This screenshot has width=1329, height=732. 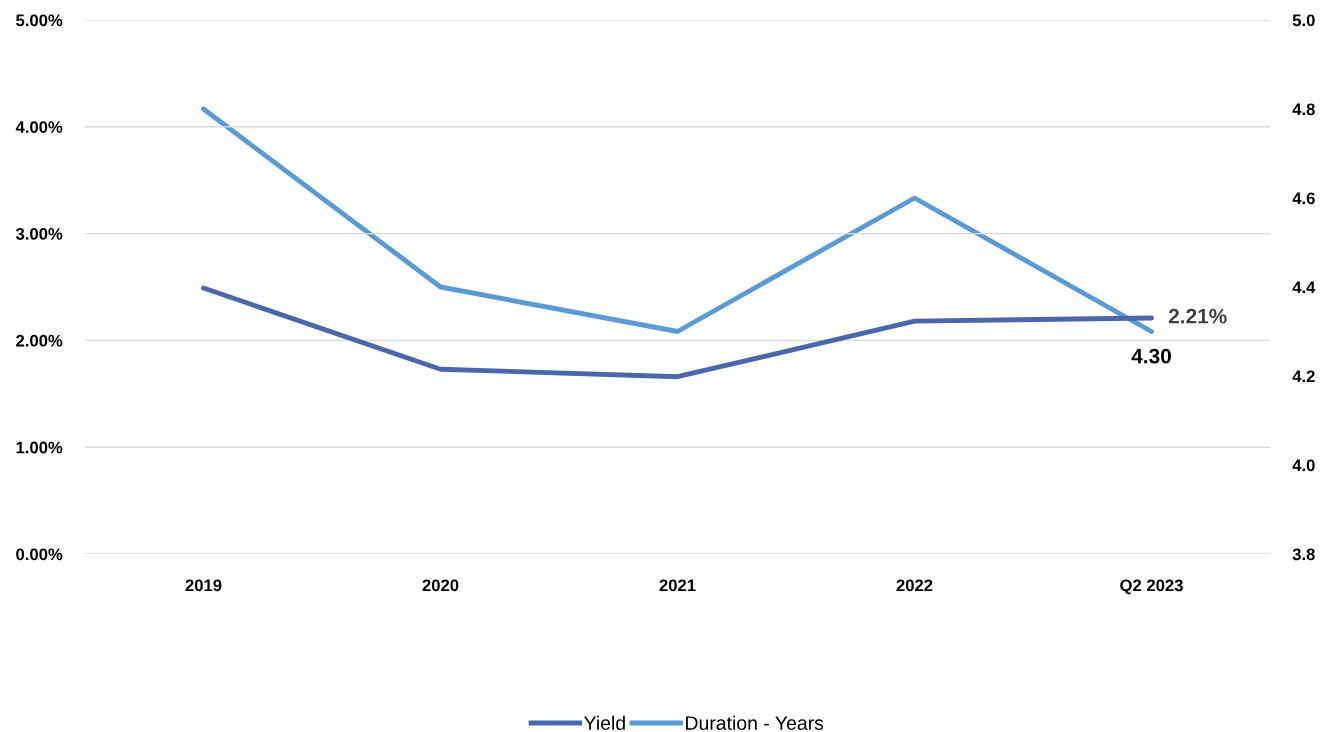 I want to click on y2-tick-label: 4.2, so click(x=1303, y=376).